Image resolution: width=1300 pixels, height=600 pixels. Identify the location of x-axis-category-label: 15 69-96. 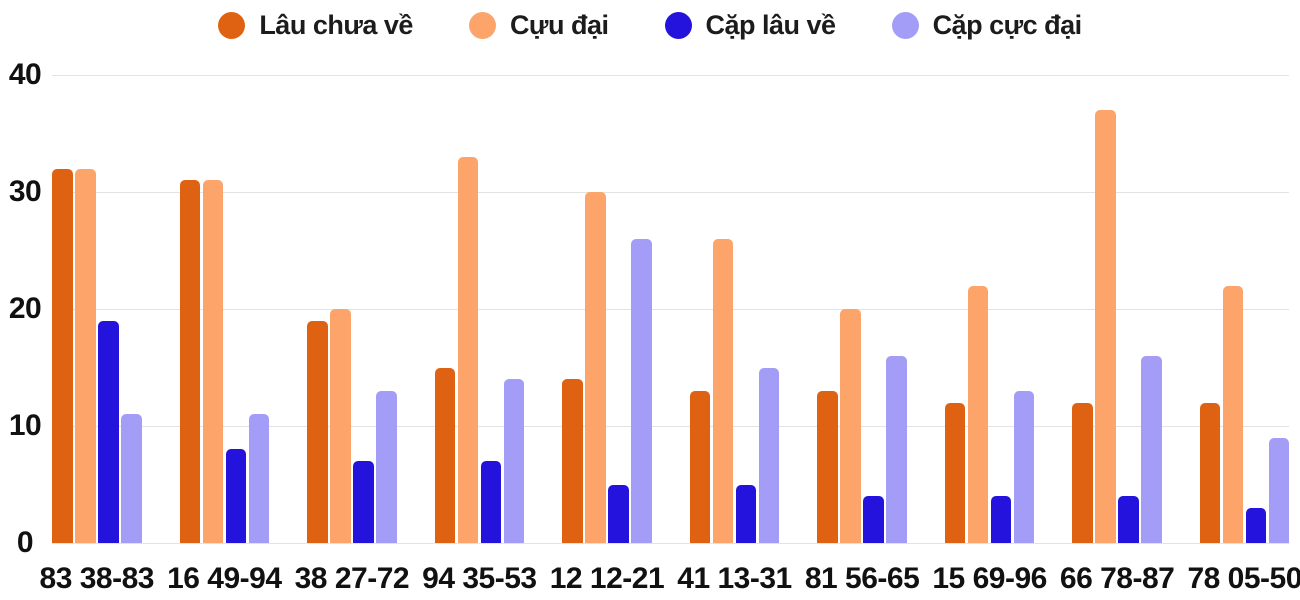
(989, 578).